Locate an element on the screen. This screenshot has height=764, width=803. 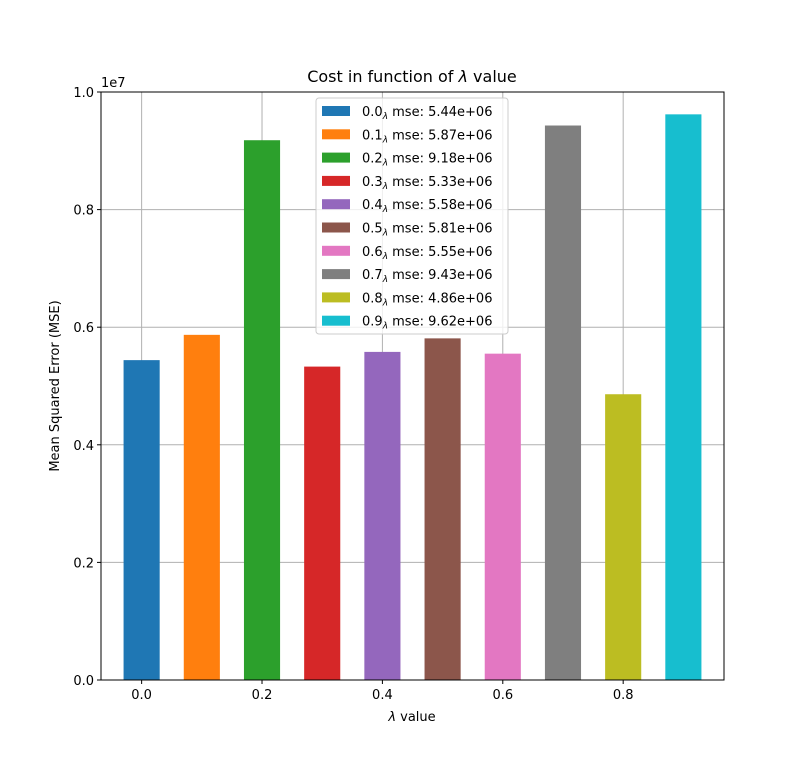
legend-lambda-value: 0.2 is located at coordinates (372, 159).